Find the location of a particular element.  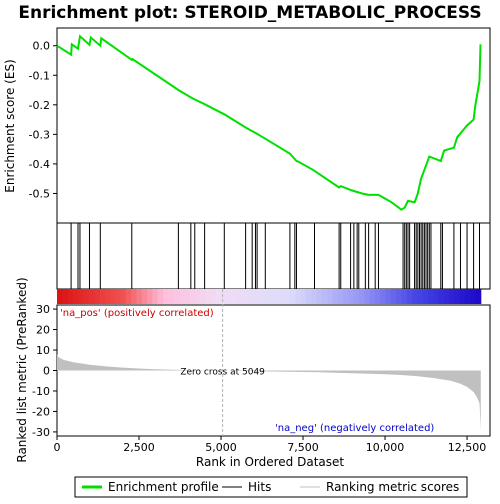

es-y-axis-label: Enrichment score (ES) is located at coordinates (10, 125).